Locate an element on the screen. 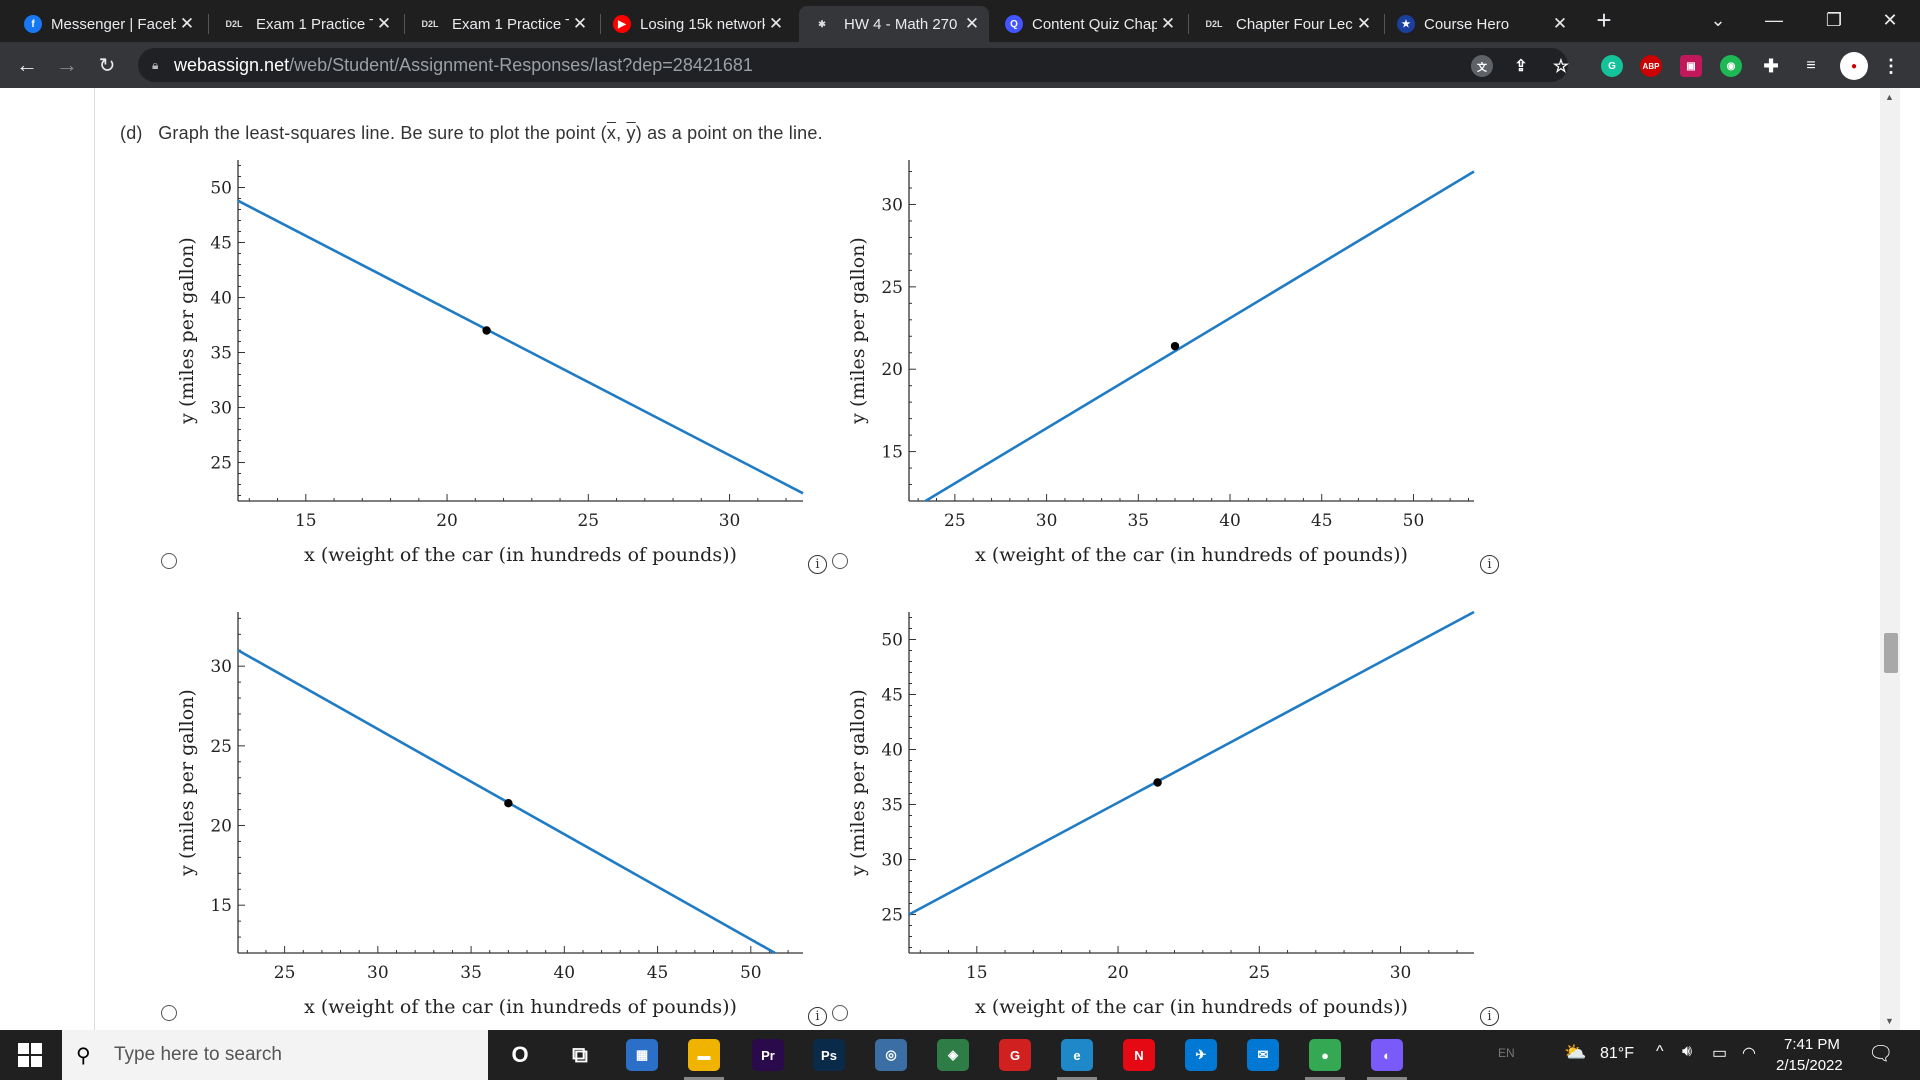  reload-icon: ↻ is located at coordinates (107, 65).